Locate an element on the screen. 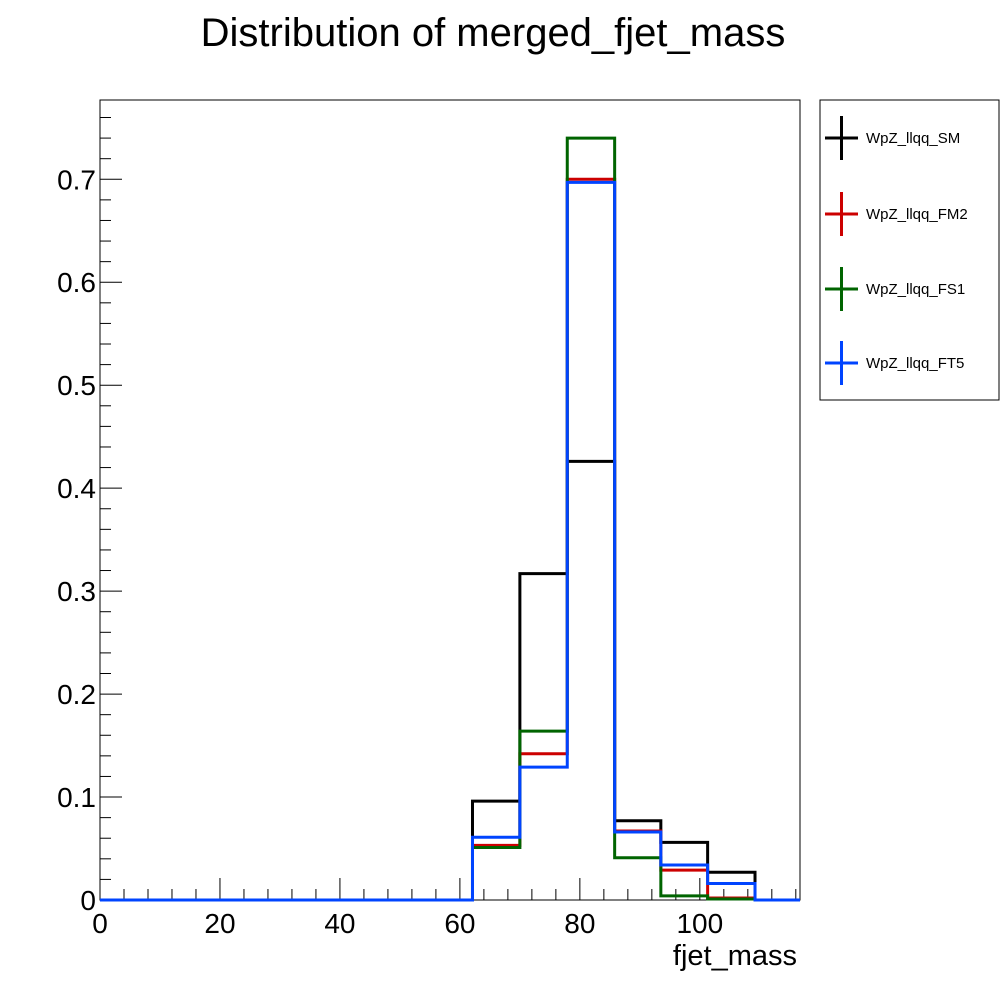  y-tick-label: 0 is located at coordinates (88, 900).